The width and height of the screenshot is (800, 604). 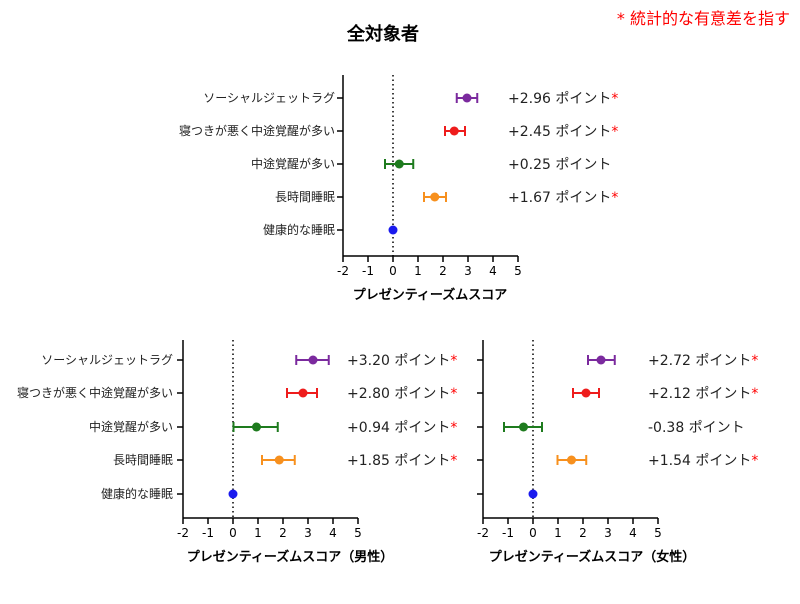 I want to click on value-label: +1.85 ポイント*, so click(x=402, y=461).